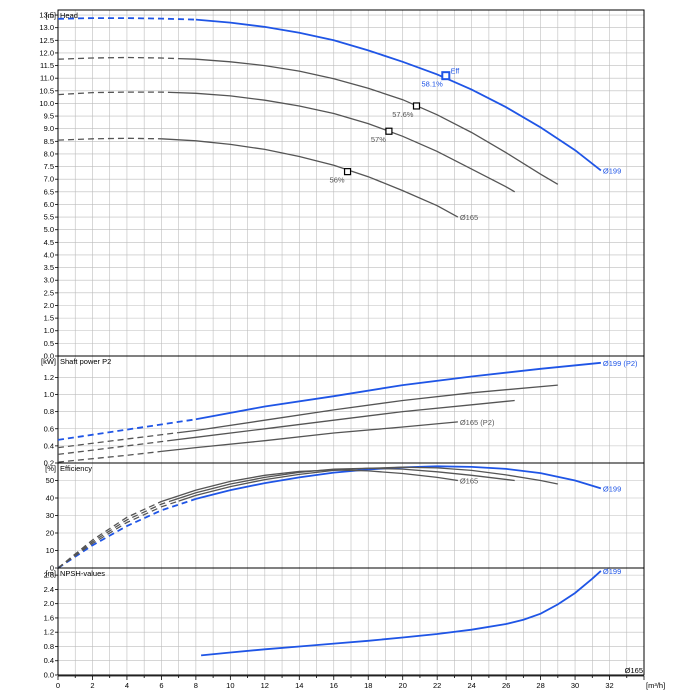 The image size is (700, 700). Describe the element at coordinates (469, 481) in the screenshot. I see `curve-label-eff-3: Ø165` at that location.